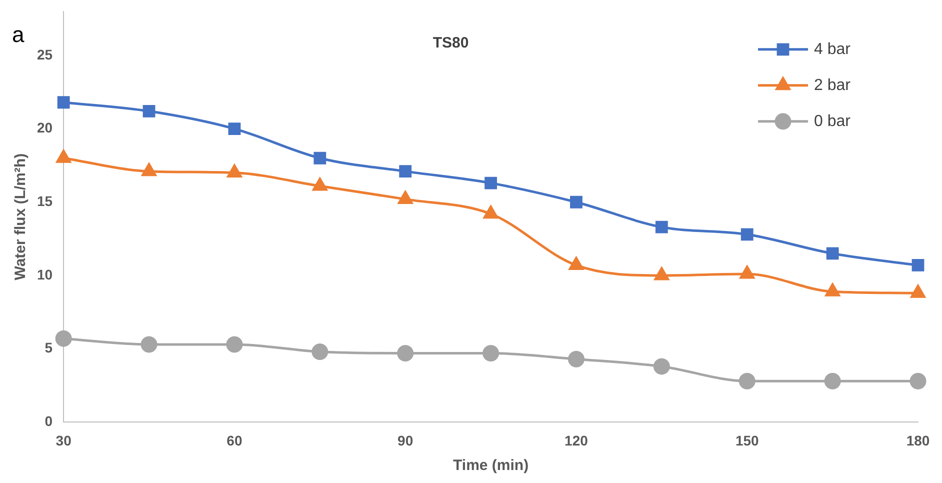  What do you see at coordinates (833, 49) in the screenshot?
I see `legend-label: 4 bar` at bounding box center [833, 49].